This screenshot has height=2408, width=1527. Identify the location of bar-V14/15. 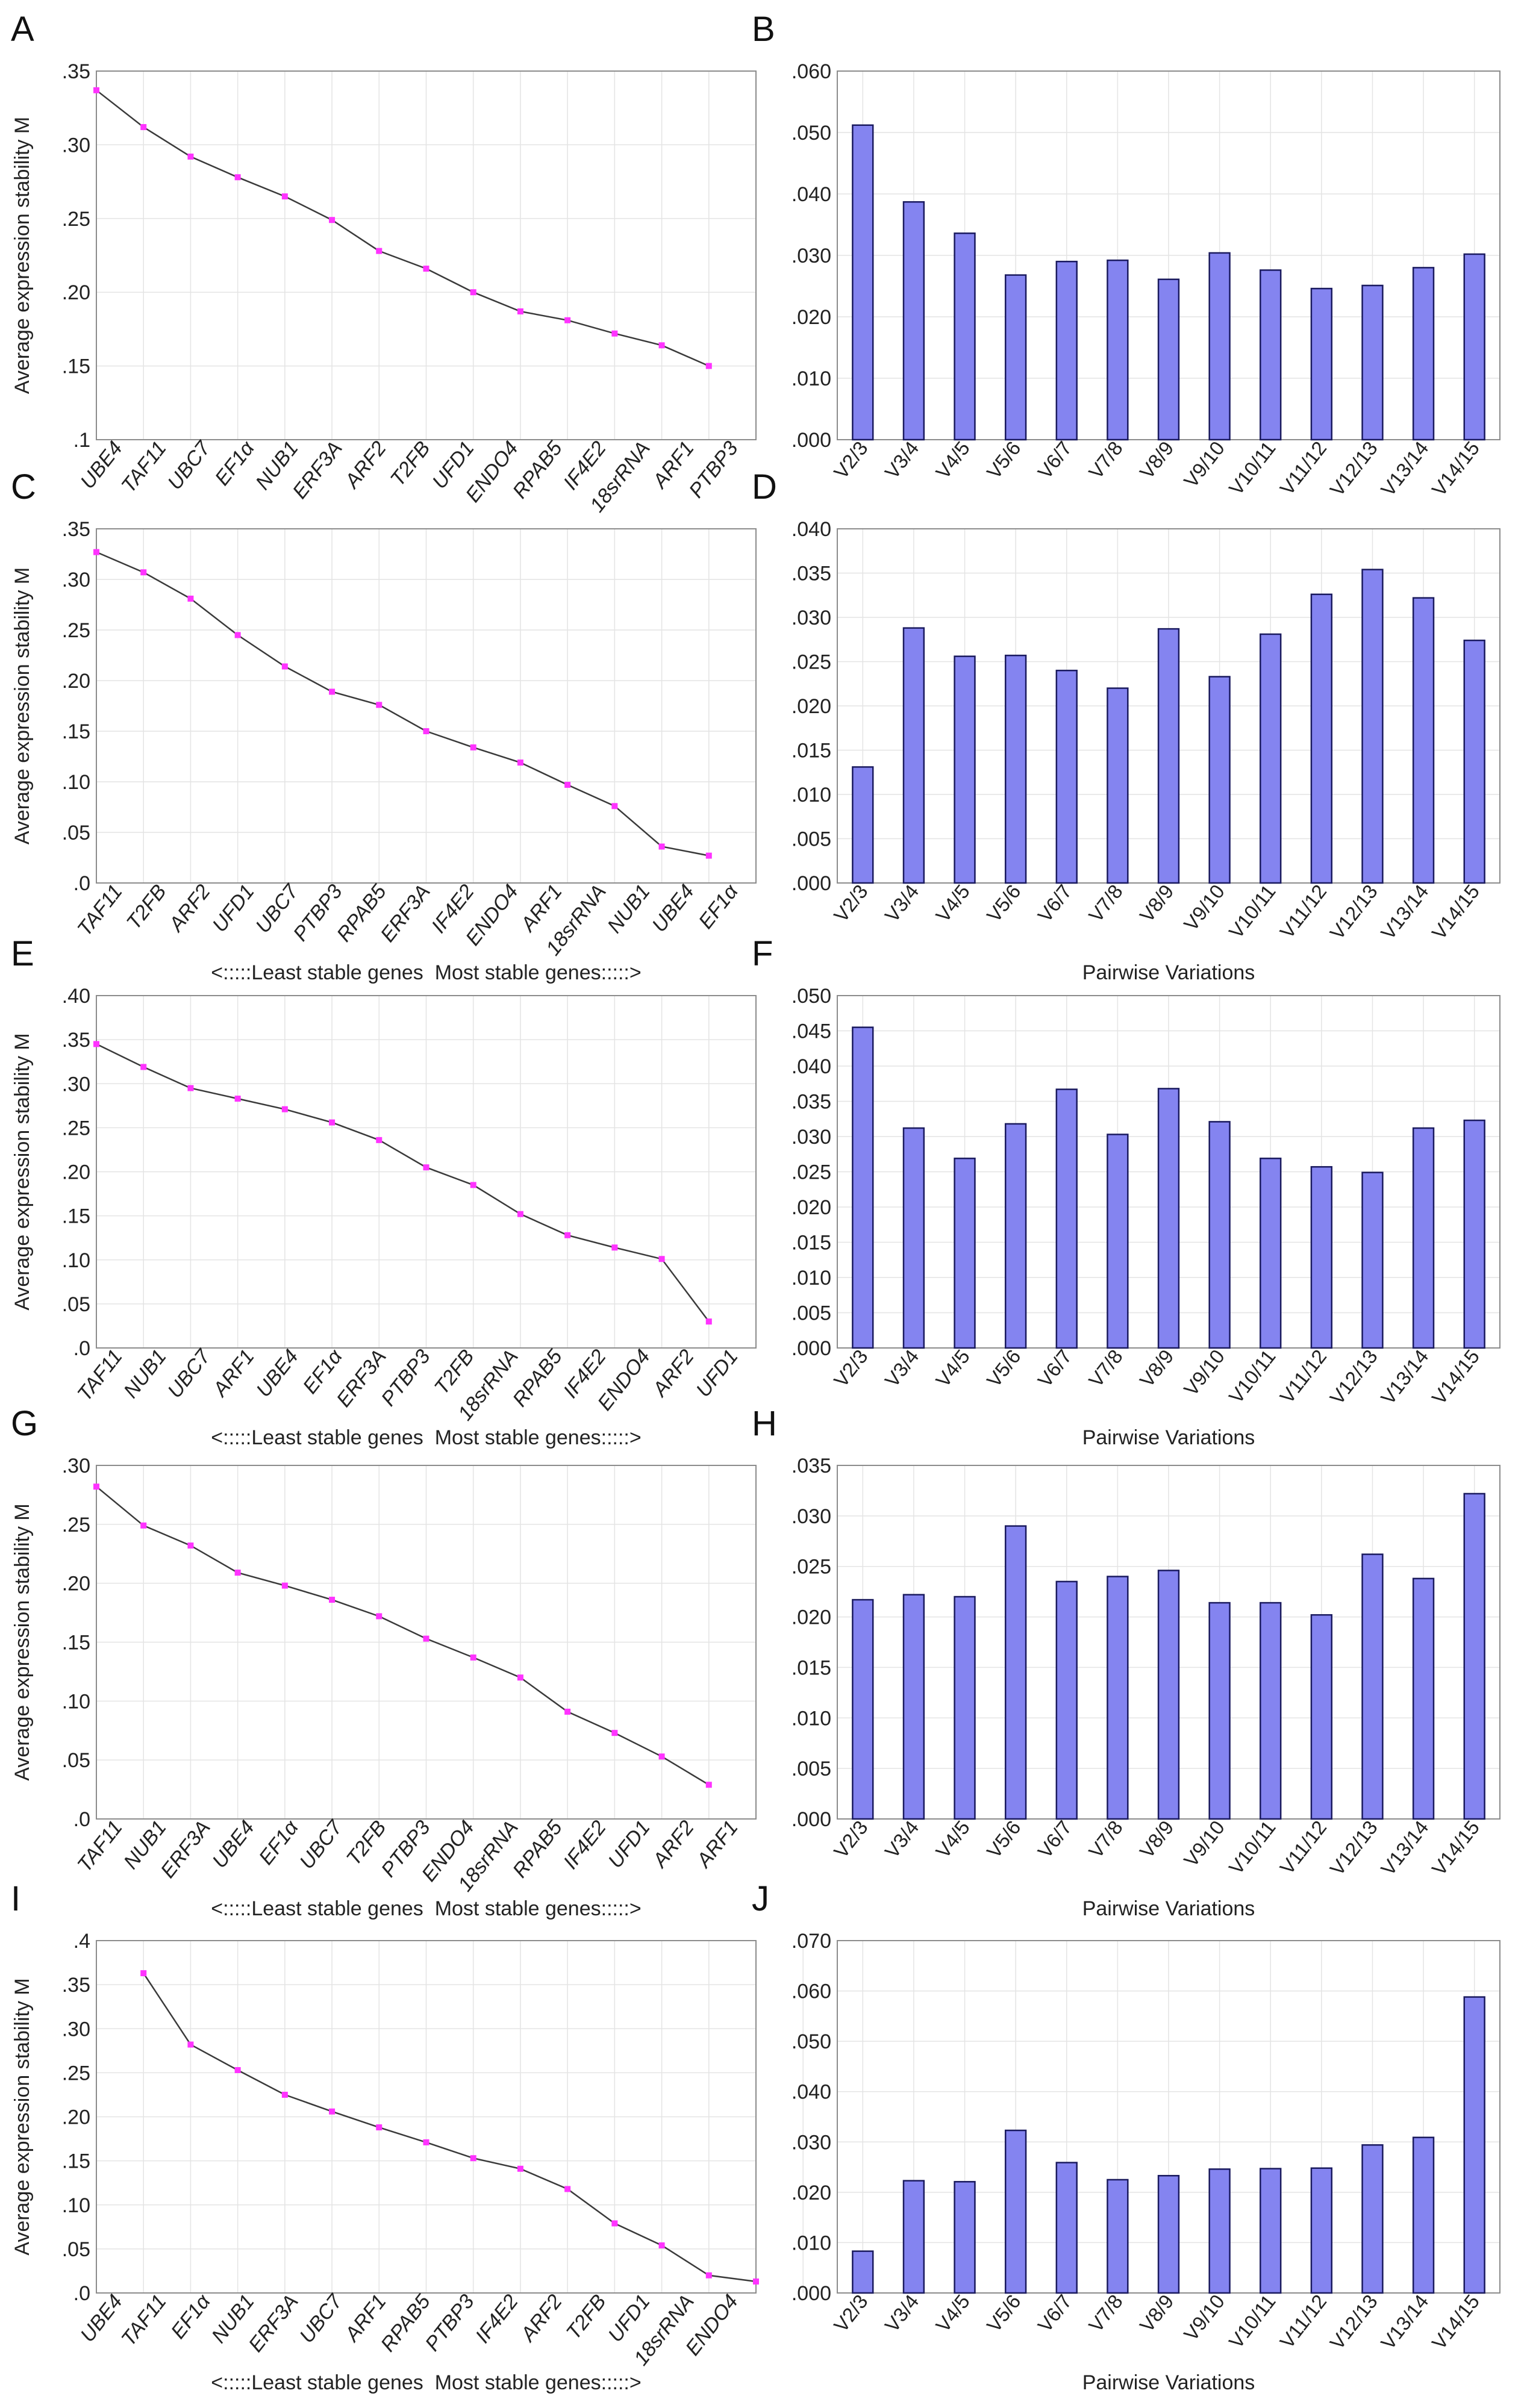
(1474, 2145).